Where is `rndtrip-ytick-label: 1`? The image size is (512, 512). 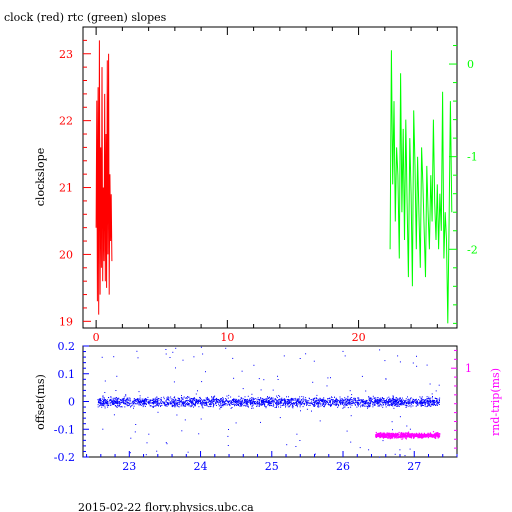 rndtrip-ytick-label: 1 is located at coordinates (468, 368).